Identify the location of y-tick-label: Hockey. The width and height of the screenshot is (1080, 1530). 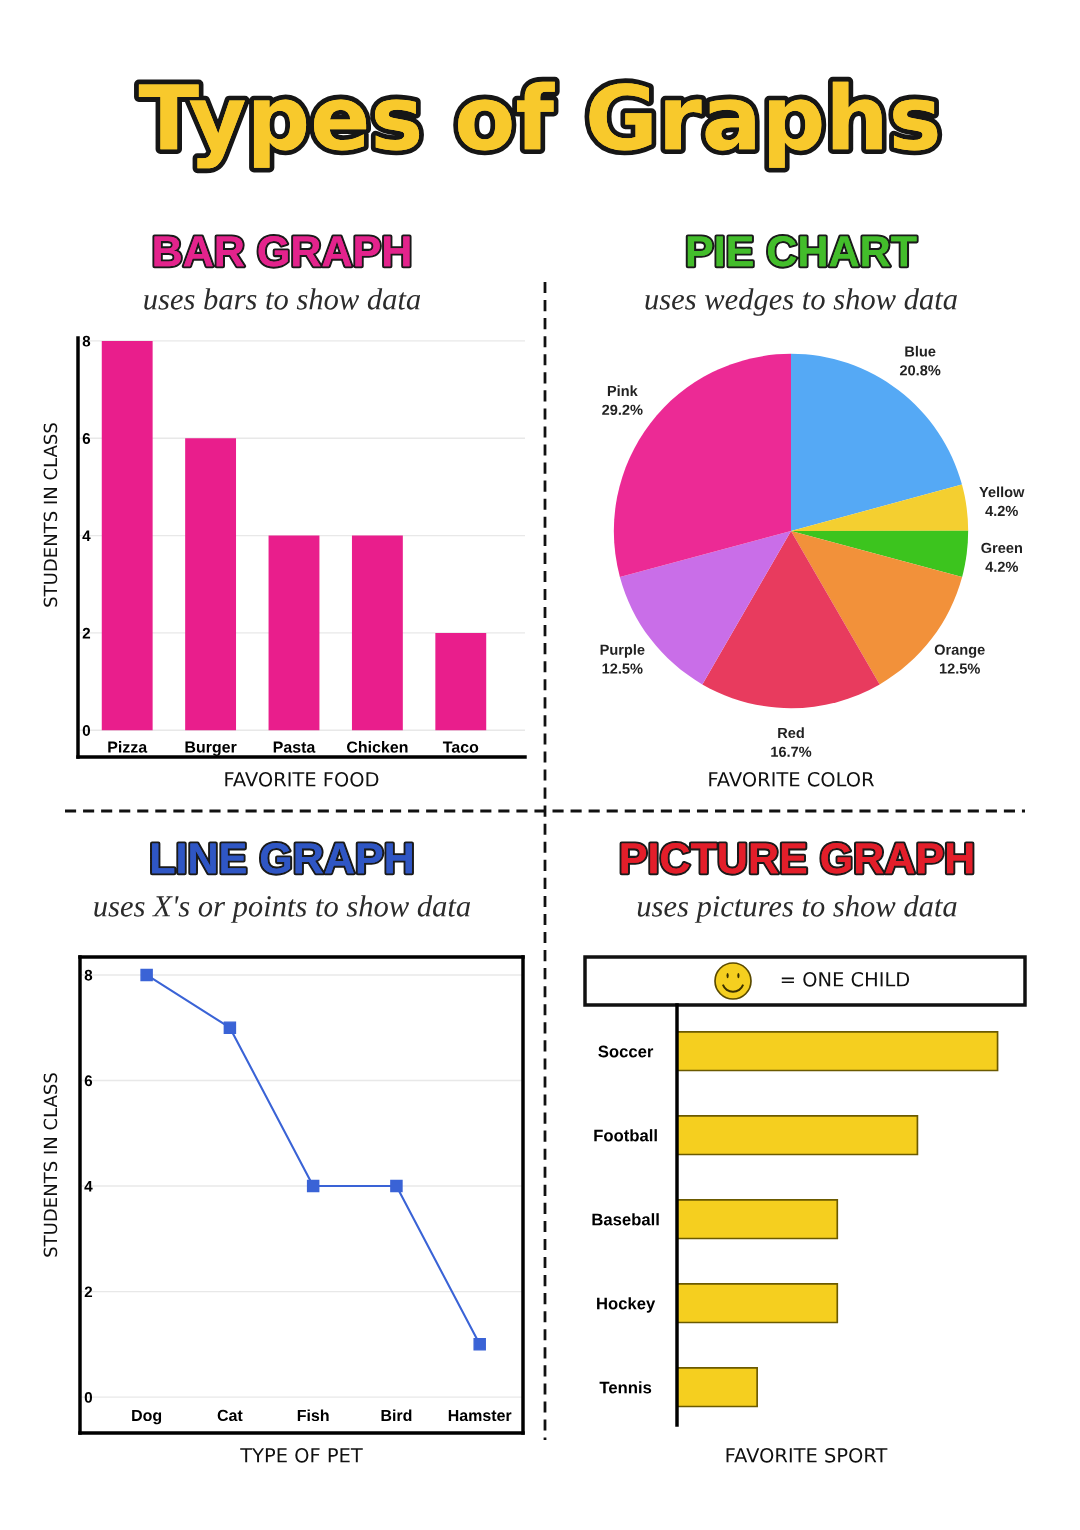
(626, 1305).